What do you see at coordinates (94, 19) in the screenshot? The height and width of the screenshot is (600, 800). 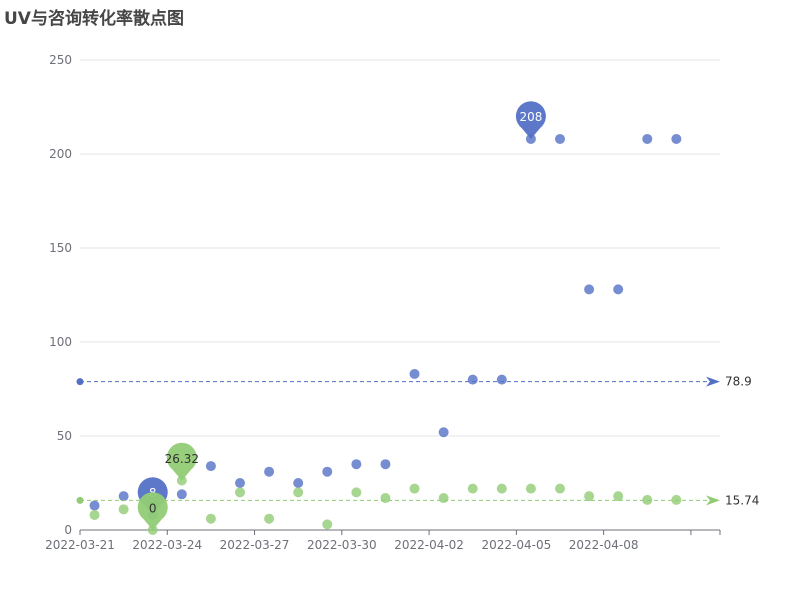 I see `chart-title: UV与咨询转化率散点图` at bounding box center [94, 19].